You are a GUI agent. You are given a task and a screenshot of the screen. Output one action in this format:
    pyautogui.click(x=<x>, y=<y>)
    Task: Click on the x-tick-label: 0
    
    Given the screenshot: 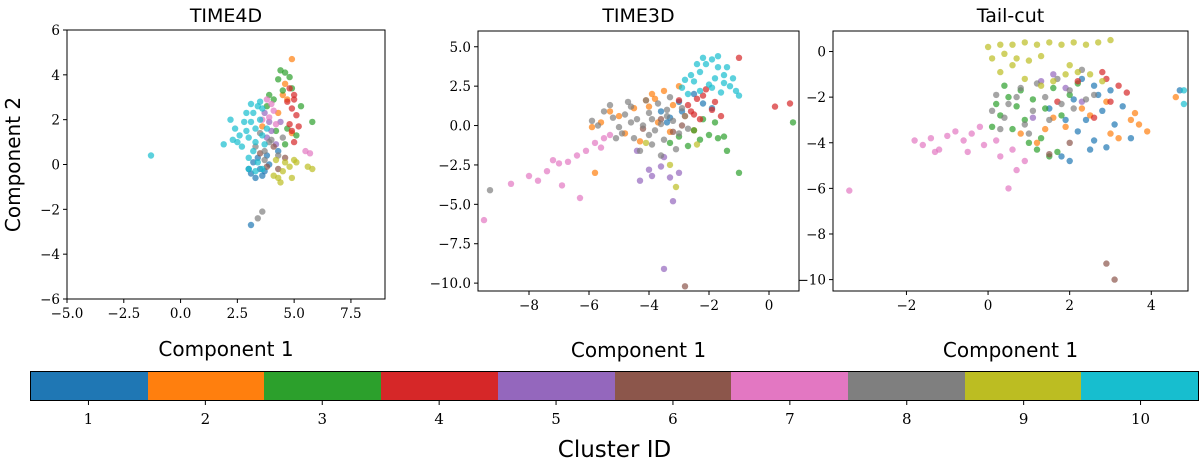 What is the action you would take?
    pyautogui.click(x=988, y=306)
    